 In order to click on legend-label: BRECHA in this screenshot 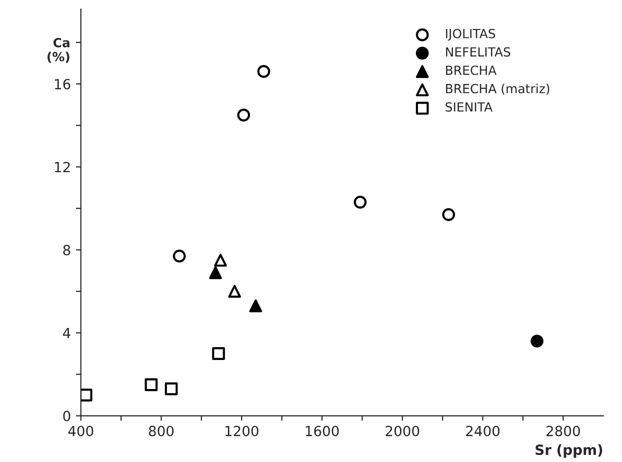, I will do `click(471, 70)`.